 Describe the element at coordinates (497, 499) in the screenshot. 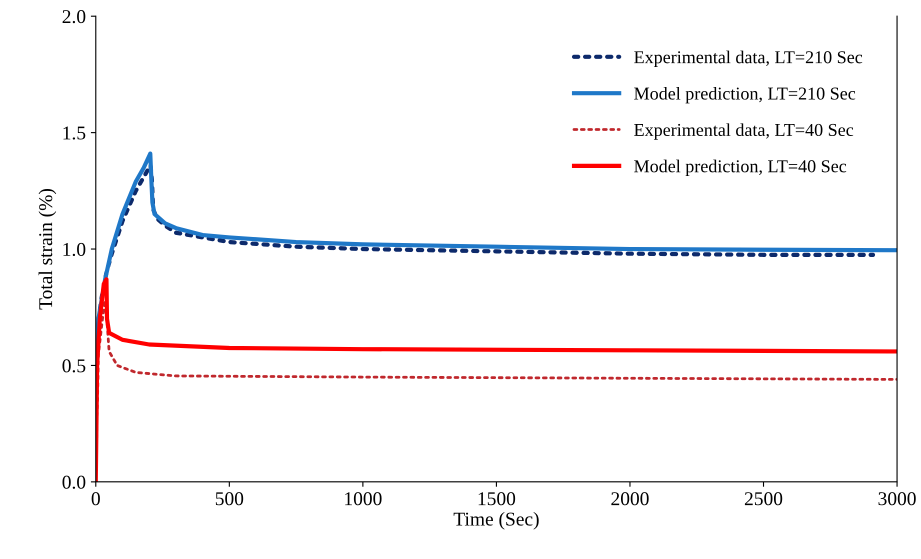

I see `x-tick-label: 1500` at that location.